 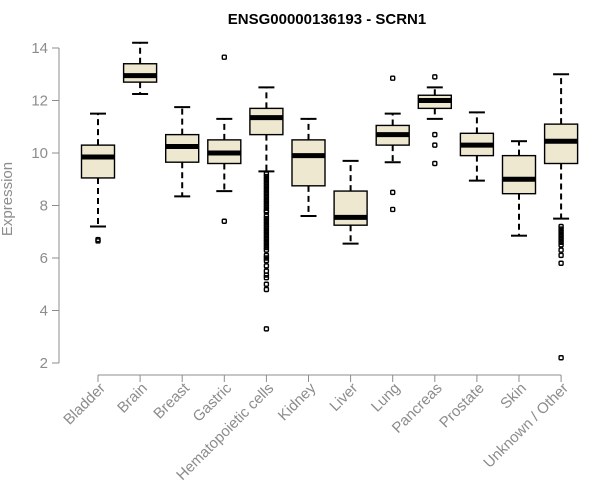 I want to click on x-tick-label: Breast, so click(x=171, y=400).